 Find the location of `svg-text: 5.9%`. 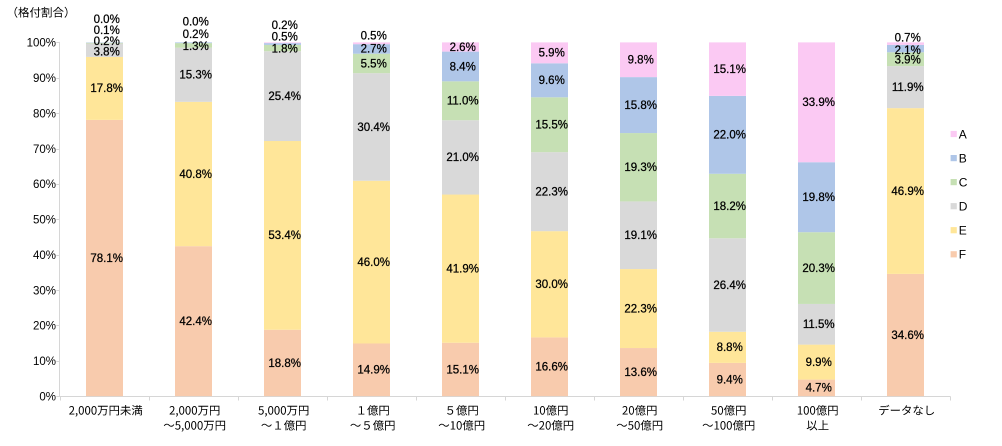

svg-text: 5.9% is located at coordinates (552, 54).